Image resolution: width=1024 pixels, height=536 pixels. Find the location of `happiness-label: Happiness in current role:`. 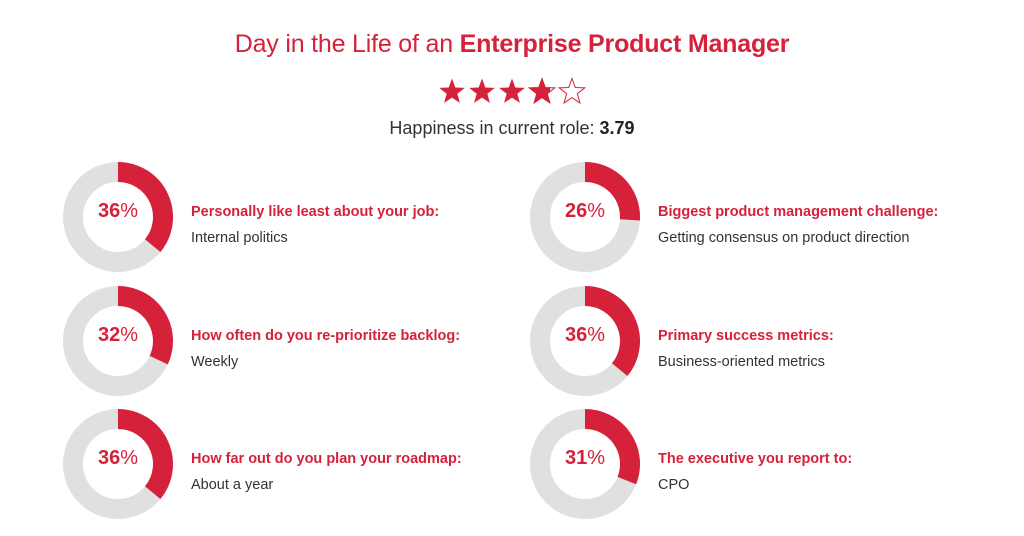

happiness-label: Happiness in current role: is located at coordinates (494, 128).